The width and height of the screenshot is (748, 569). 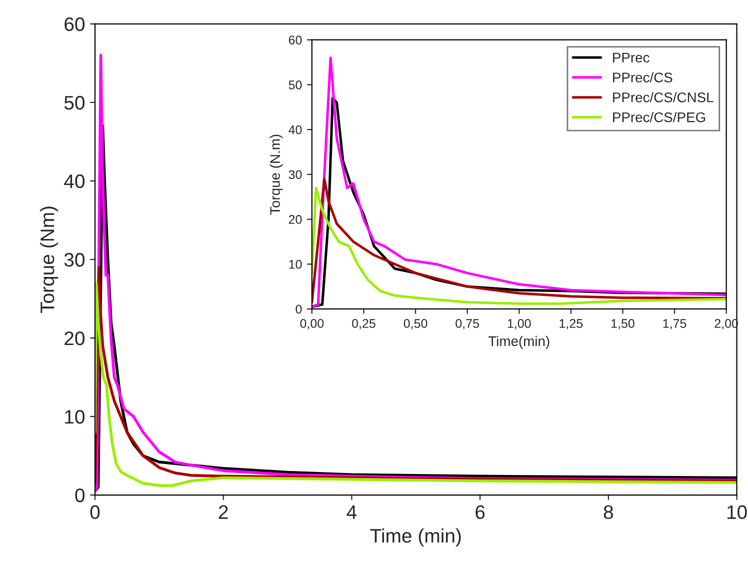 I want to click on x-tick-label: 0,00, so click(x=312, y=324).